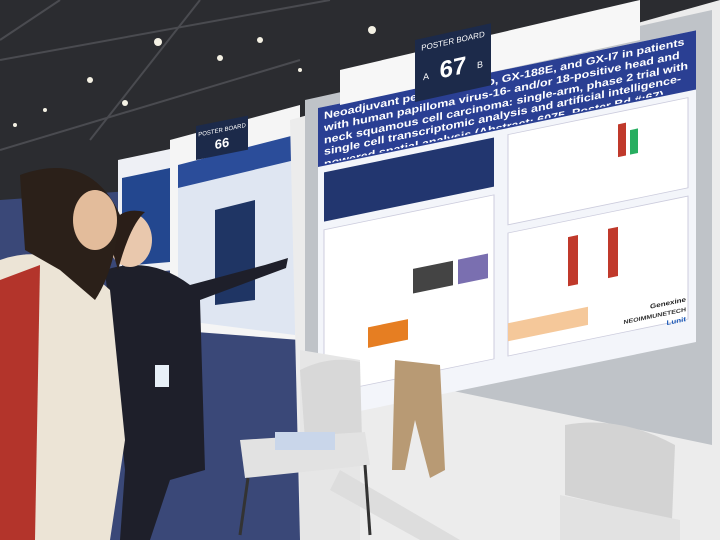 This screenshot has height=540, width=720. What do you see at coordinates (426, 76) in the screenshot?
I see `sign-67-side-a: A` at bounding box center [426, 76].